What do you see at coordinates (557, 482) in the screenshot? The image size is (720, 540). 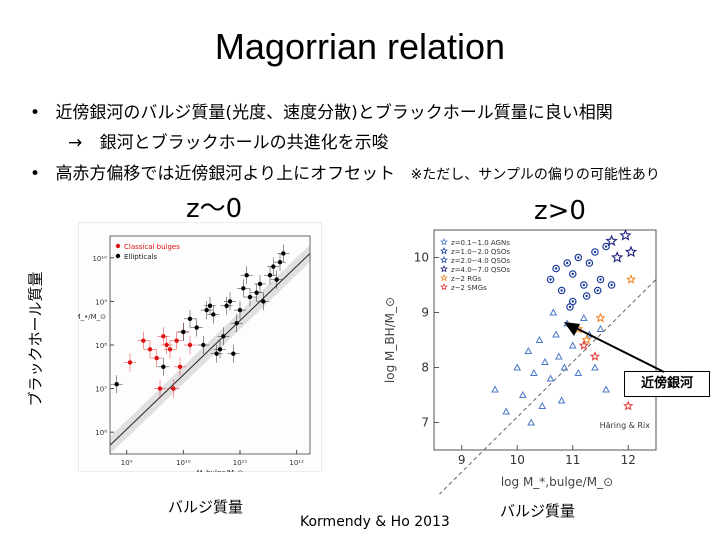 I see `x-axis-title: log M_*,bulge/M_⊙` at bounding box center [557, 482].